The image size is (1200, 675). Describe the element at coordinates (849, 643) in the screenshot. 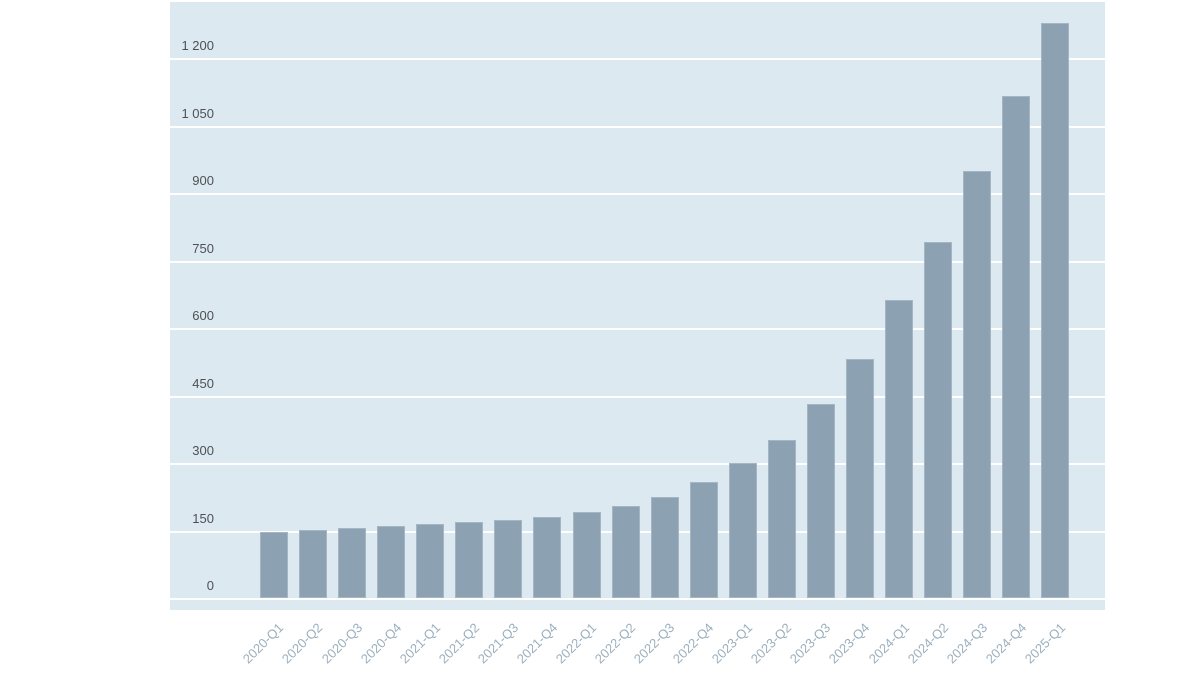

I see `x-axis-tick-label: 2023-Q4` at that location.